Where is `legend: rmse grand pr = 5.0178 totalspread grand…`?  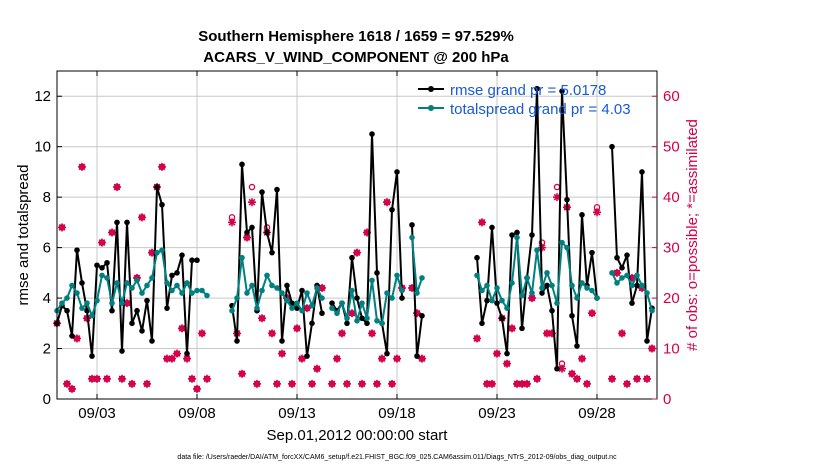 legend: rmse grand pr = 5.0178 totalspread grand… is located at coordinates (524, 100).